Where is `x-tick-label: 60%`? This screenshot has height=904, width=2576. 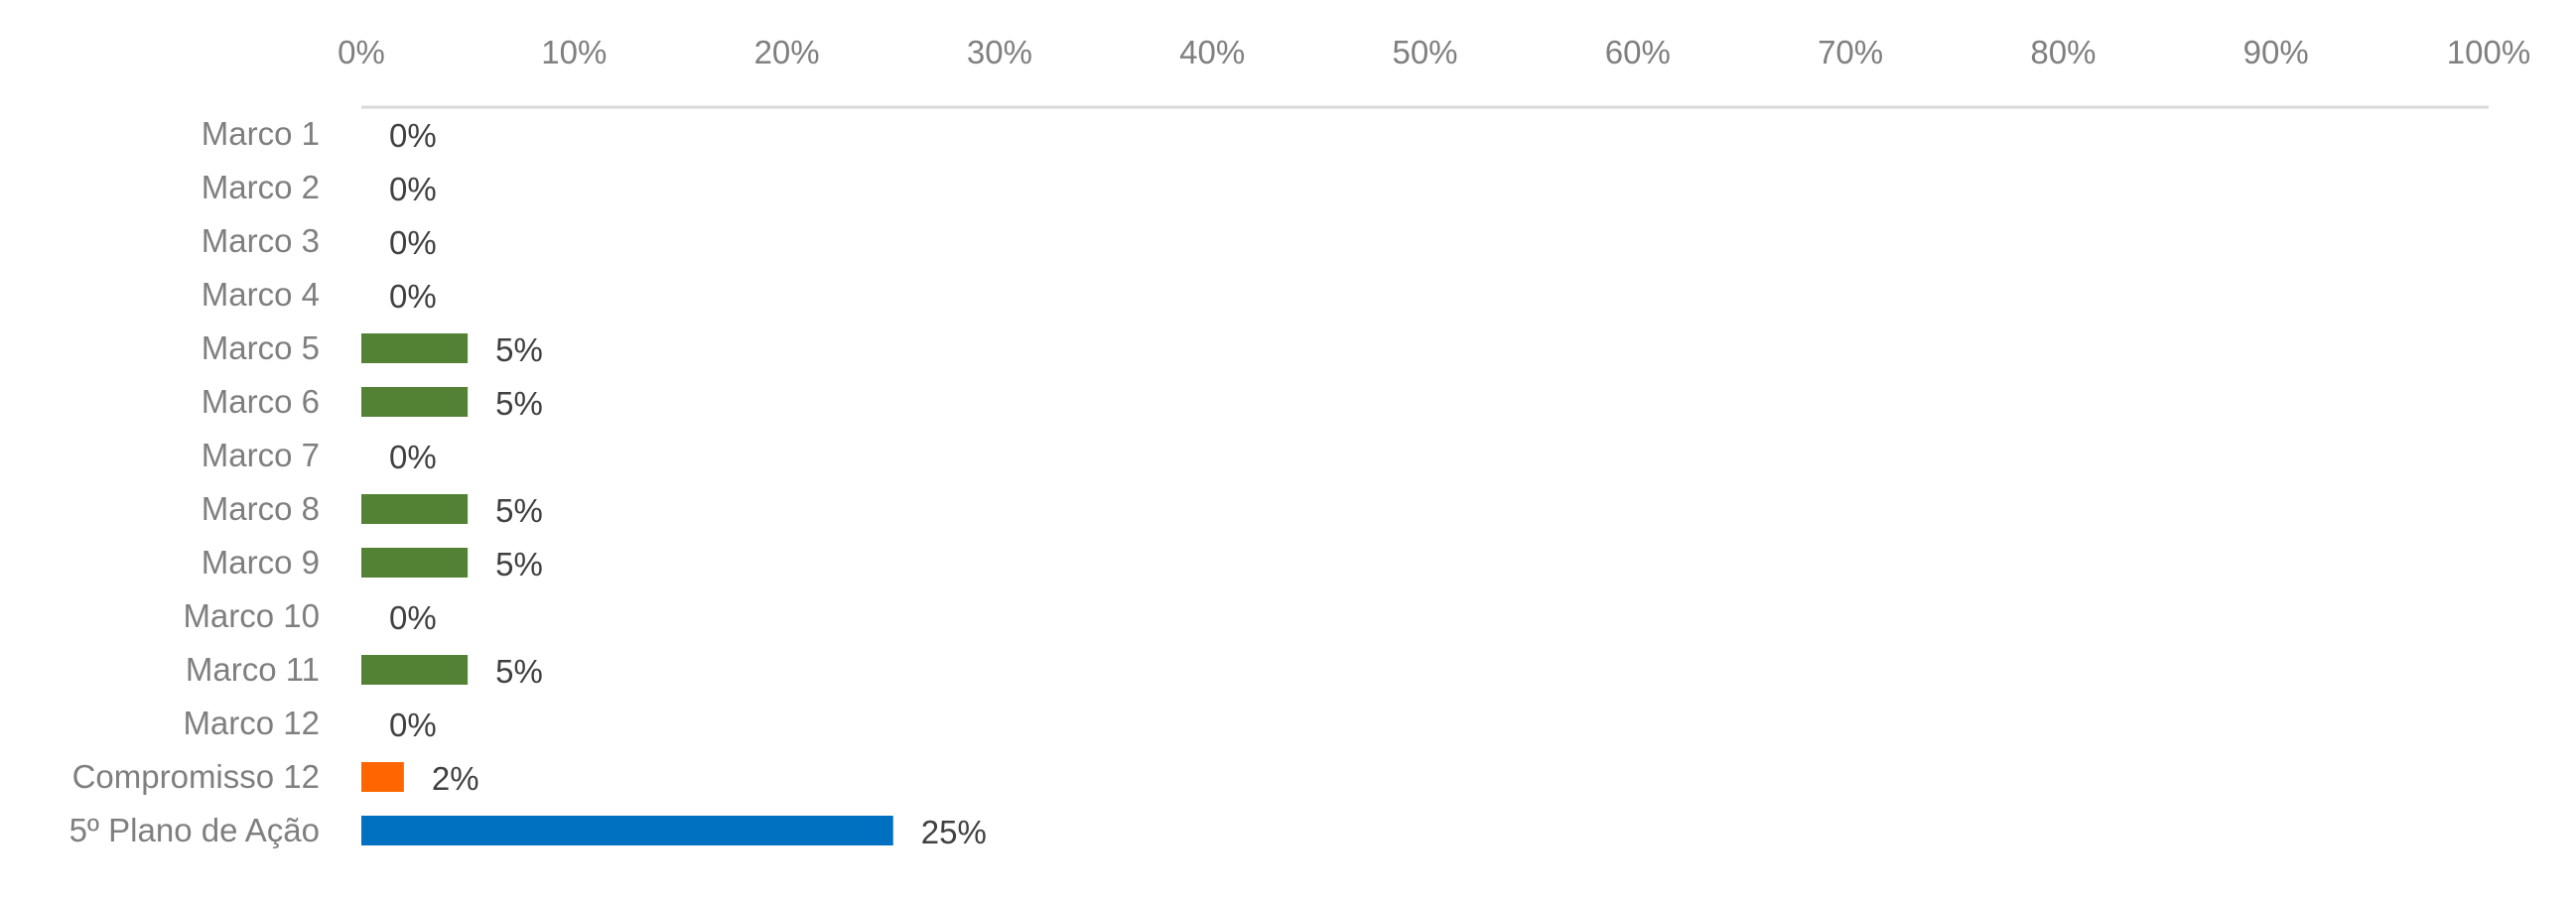
x-tick-label: 60% is located at coordinates (1638, 52).